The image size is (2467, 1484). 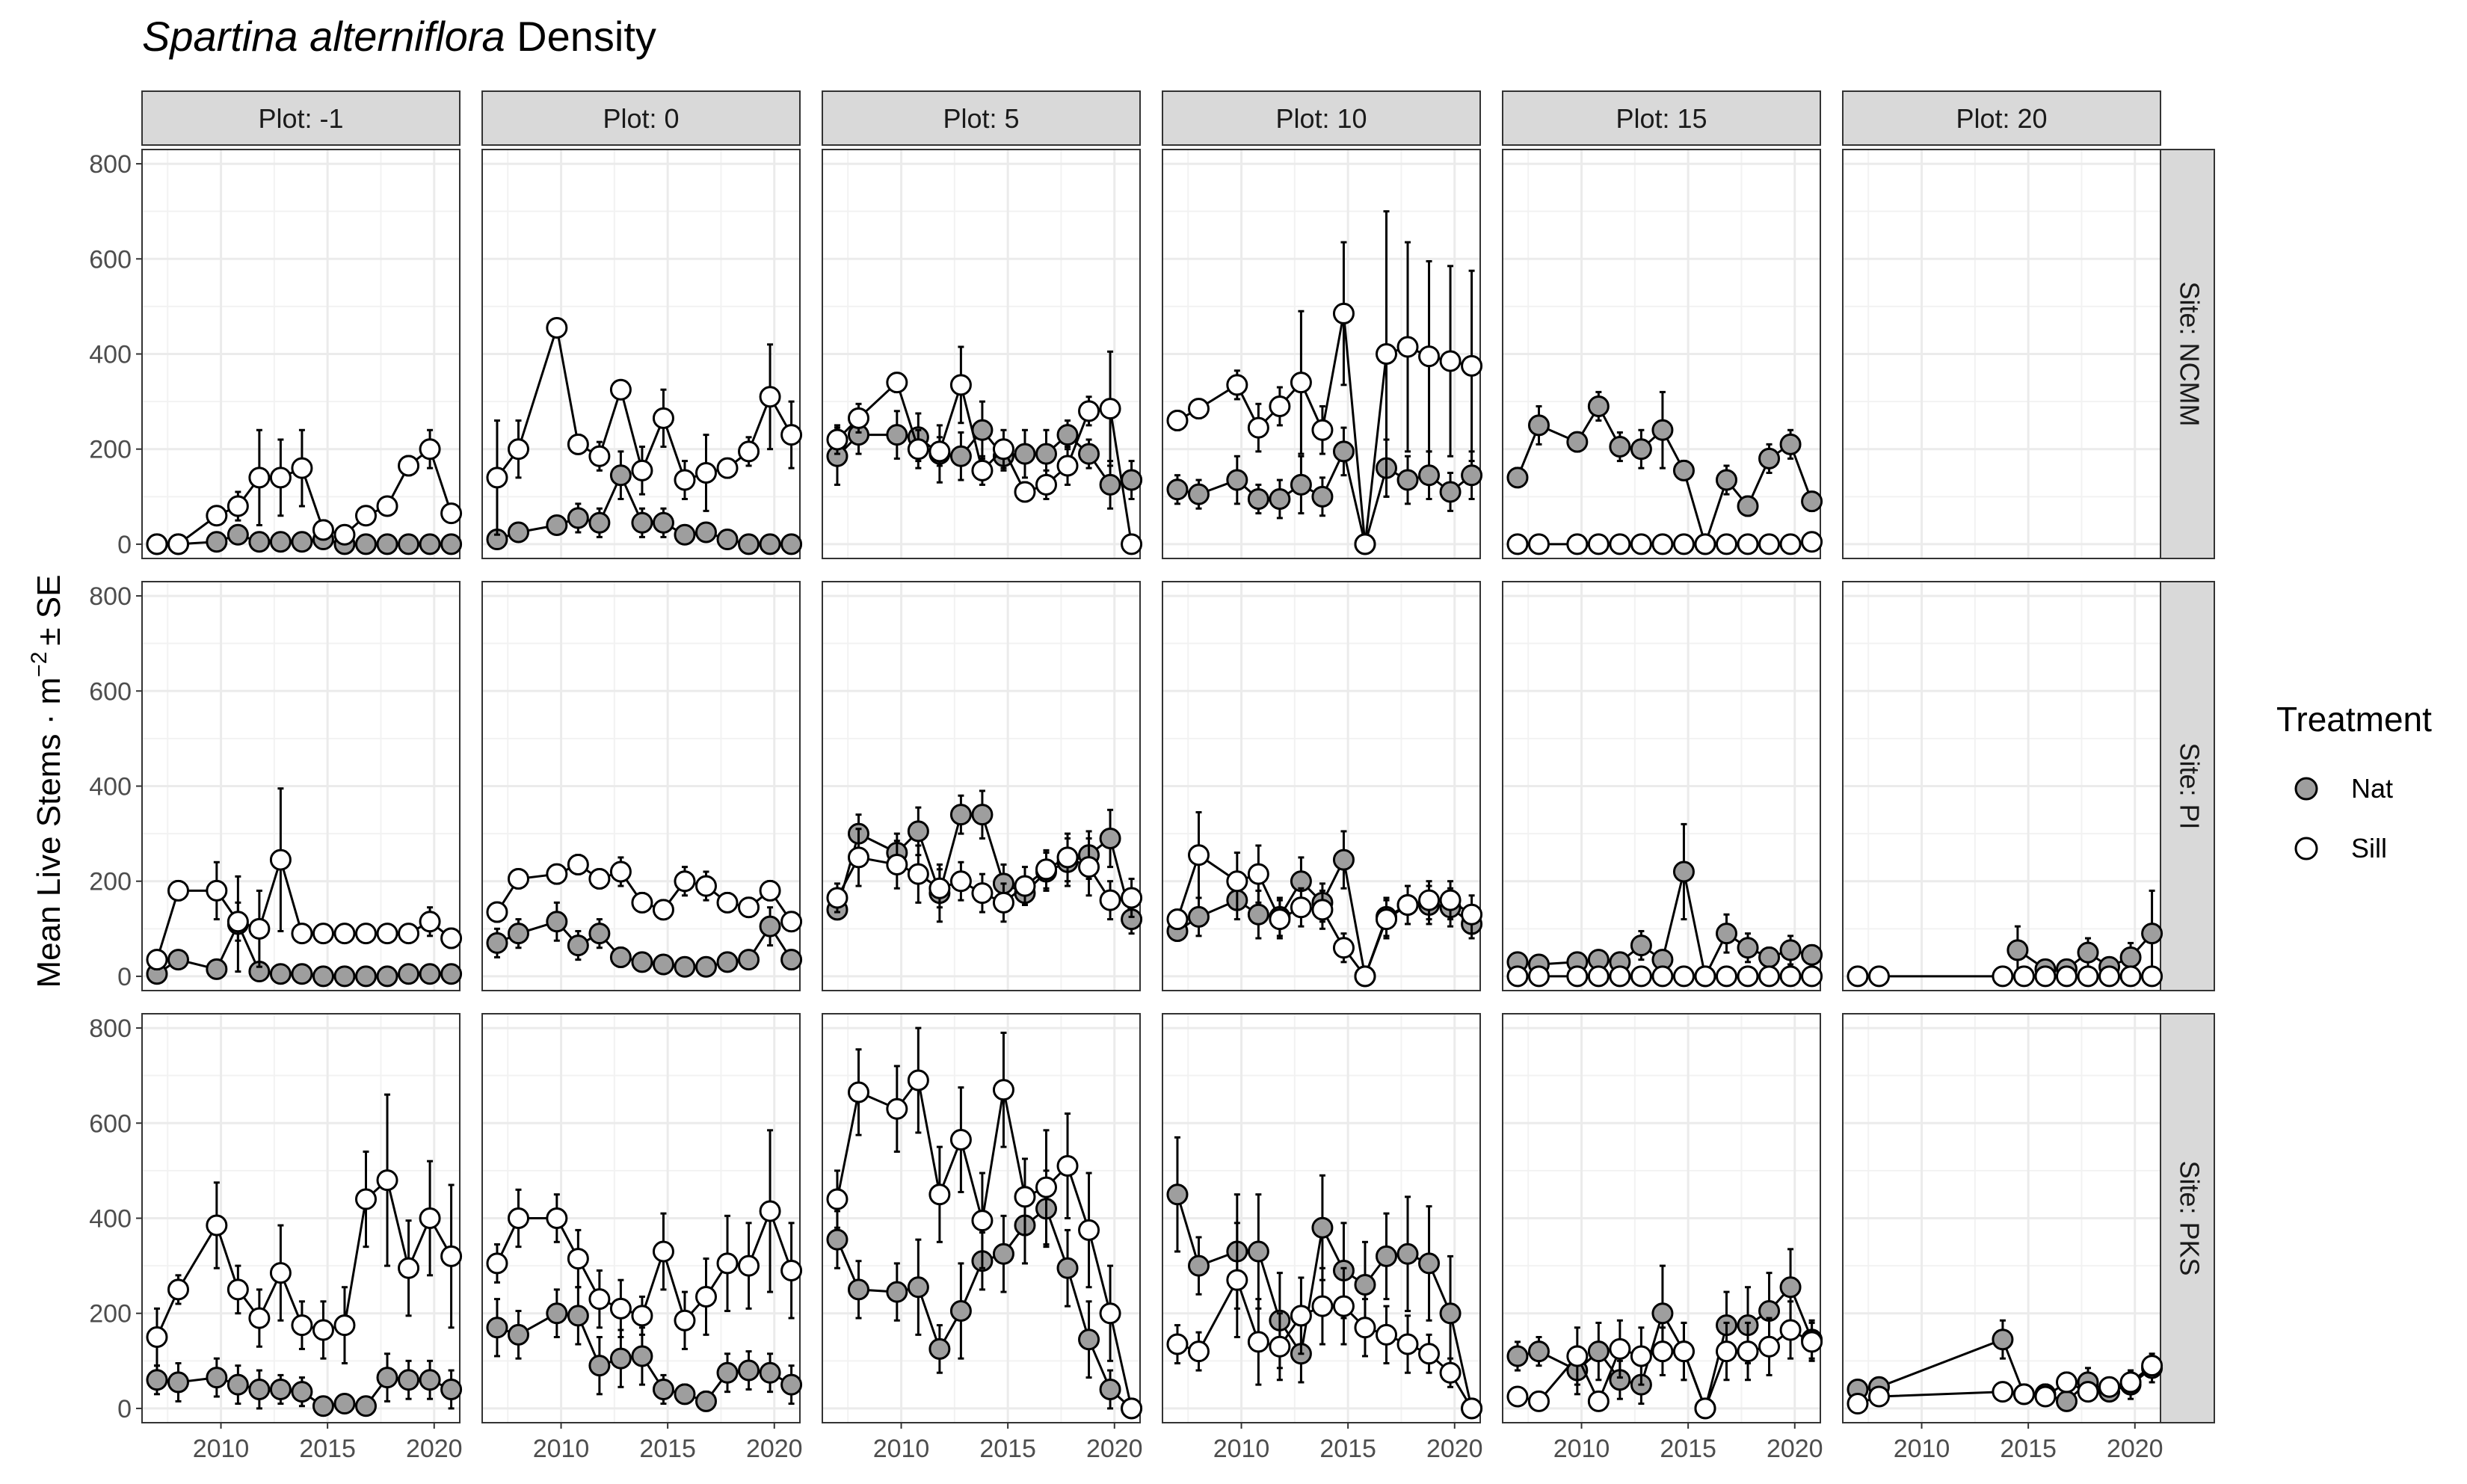 What do you see at coordinates (2187, 354) in the screenshot?
I see `site-strip` at bounding box center [2187, 354].